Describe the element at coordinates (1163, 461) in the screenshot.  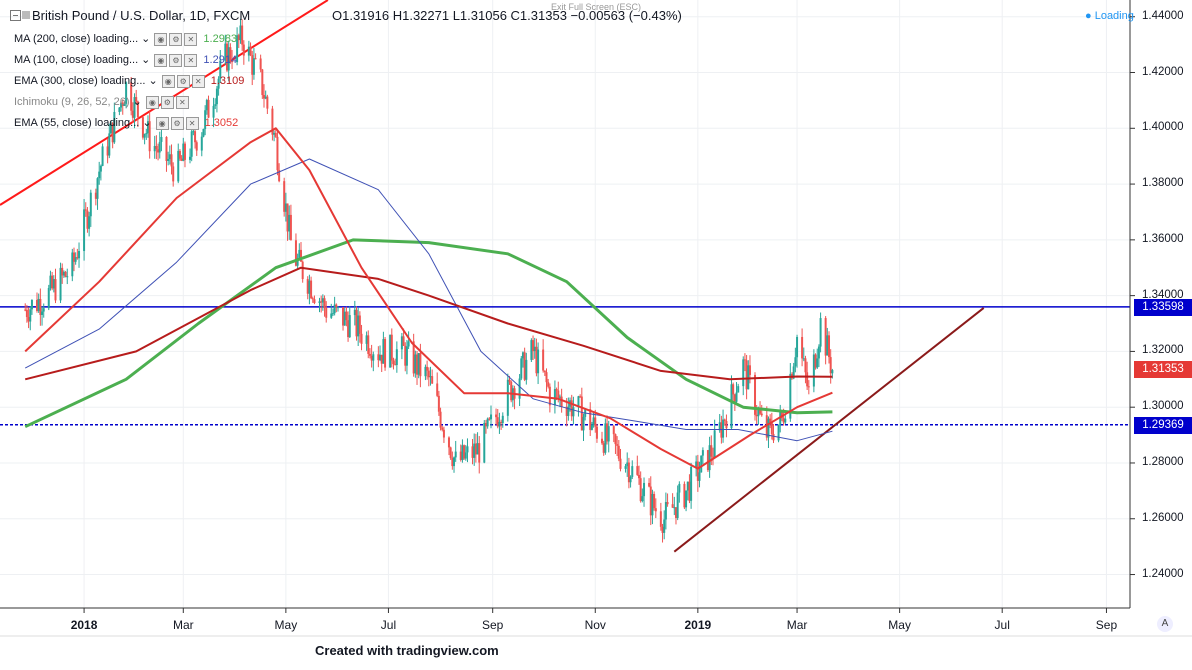
I see `y-tick-label: 1.28000` at that location.